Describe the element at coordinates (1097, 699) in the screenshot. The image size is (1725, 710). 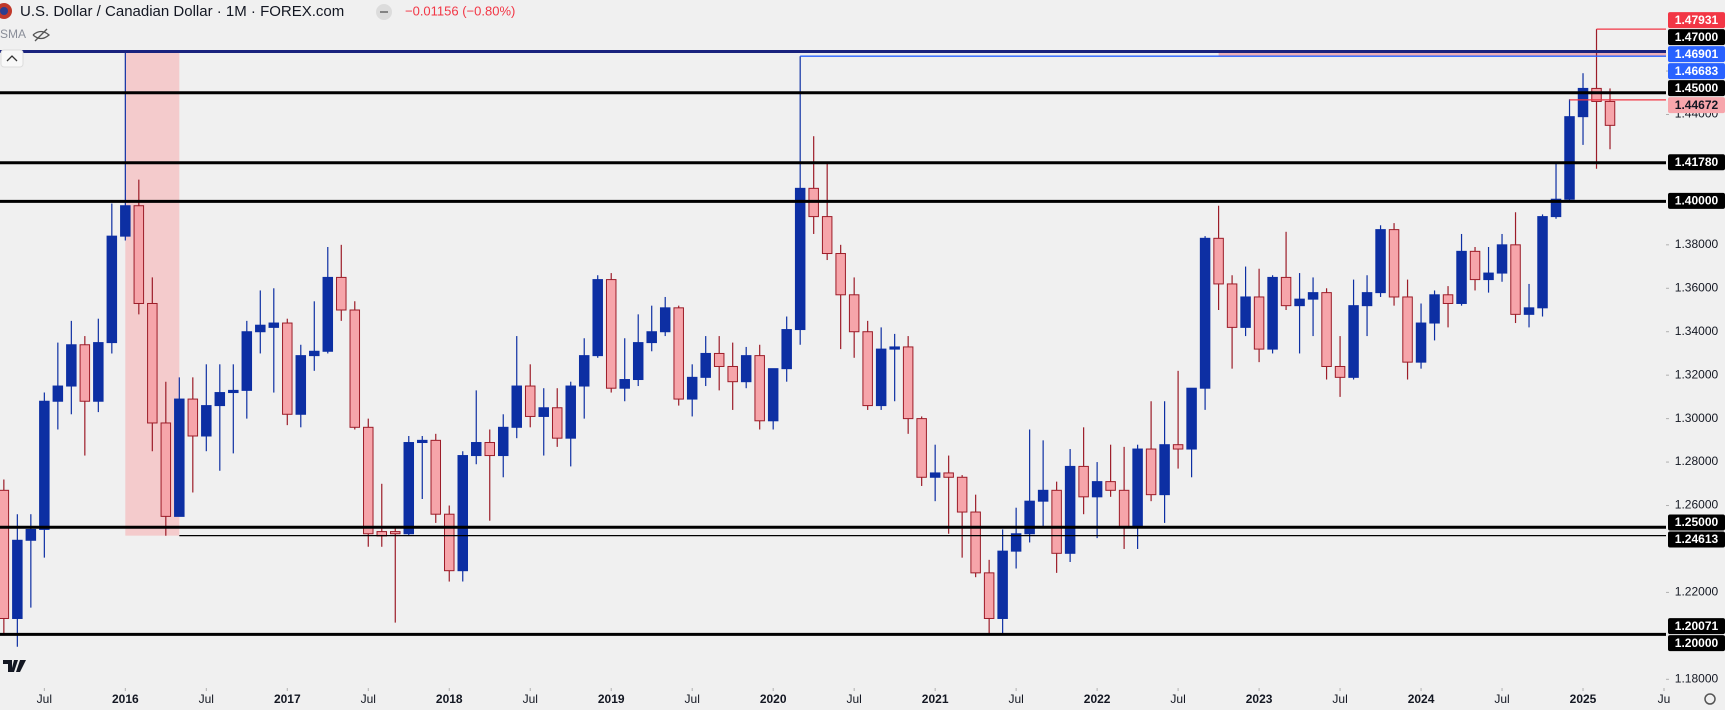
I see `x-tick-label: 2022` at that location.